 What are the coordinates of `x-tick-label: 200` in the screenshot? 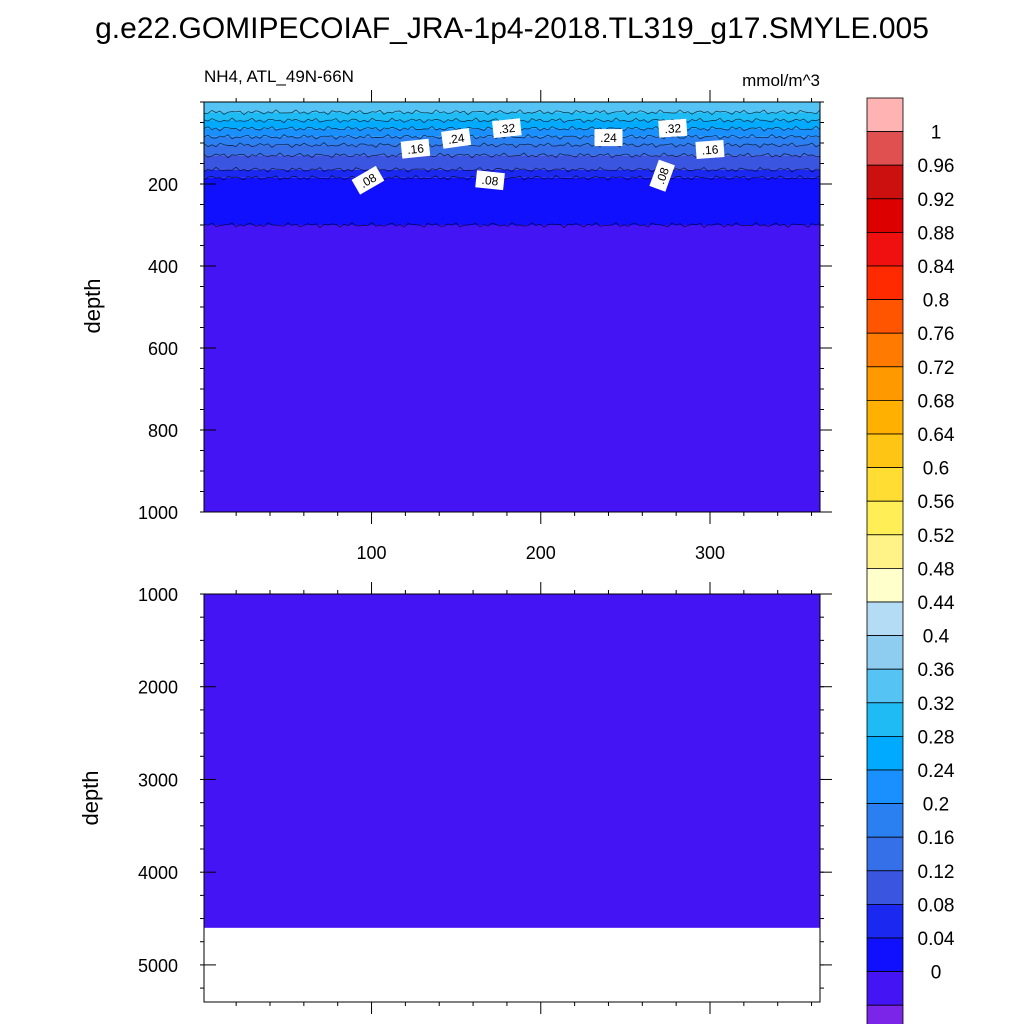 It's located at (541, 553).